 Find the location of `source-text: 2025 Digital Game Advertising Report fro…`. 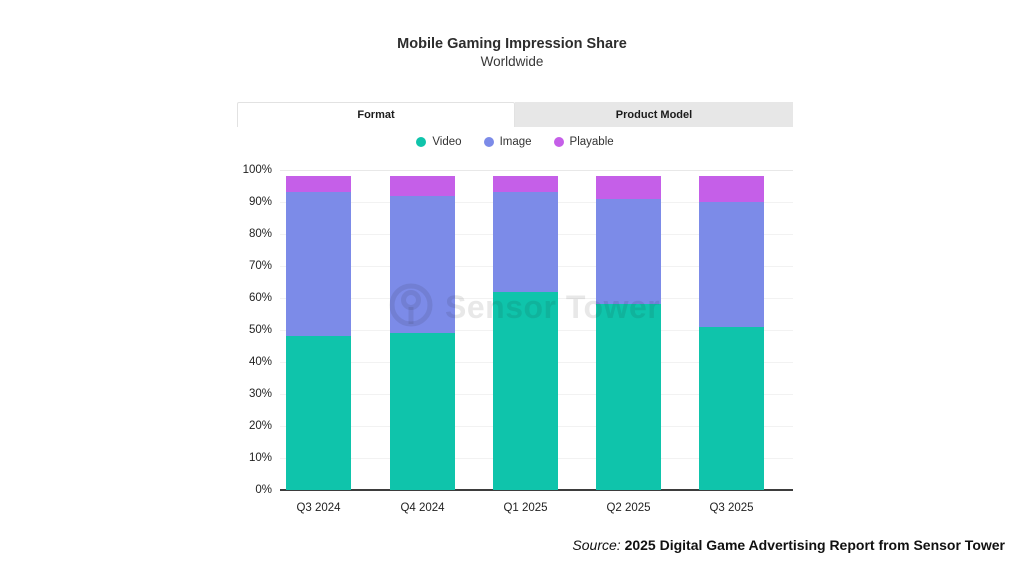

source-text: 2025 Digital Game Advertising Report fro… is located at coordinates (814, 545).